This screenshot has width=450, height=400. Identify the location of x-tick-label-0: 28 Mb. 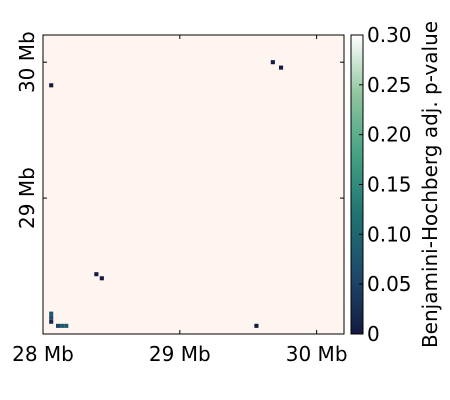
(43, 354).